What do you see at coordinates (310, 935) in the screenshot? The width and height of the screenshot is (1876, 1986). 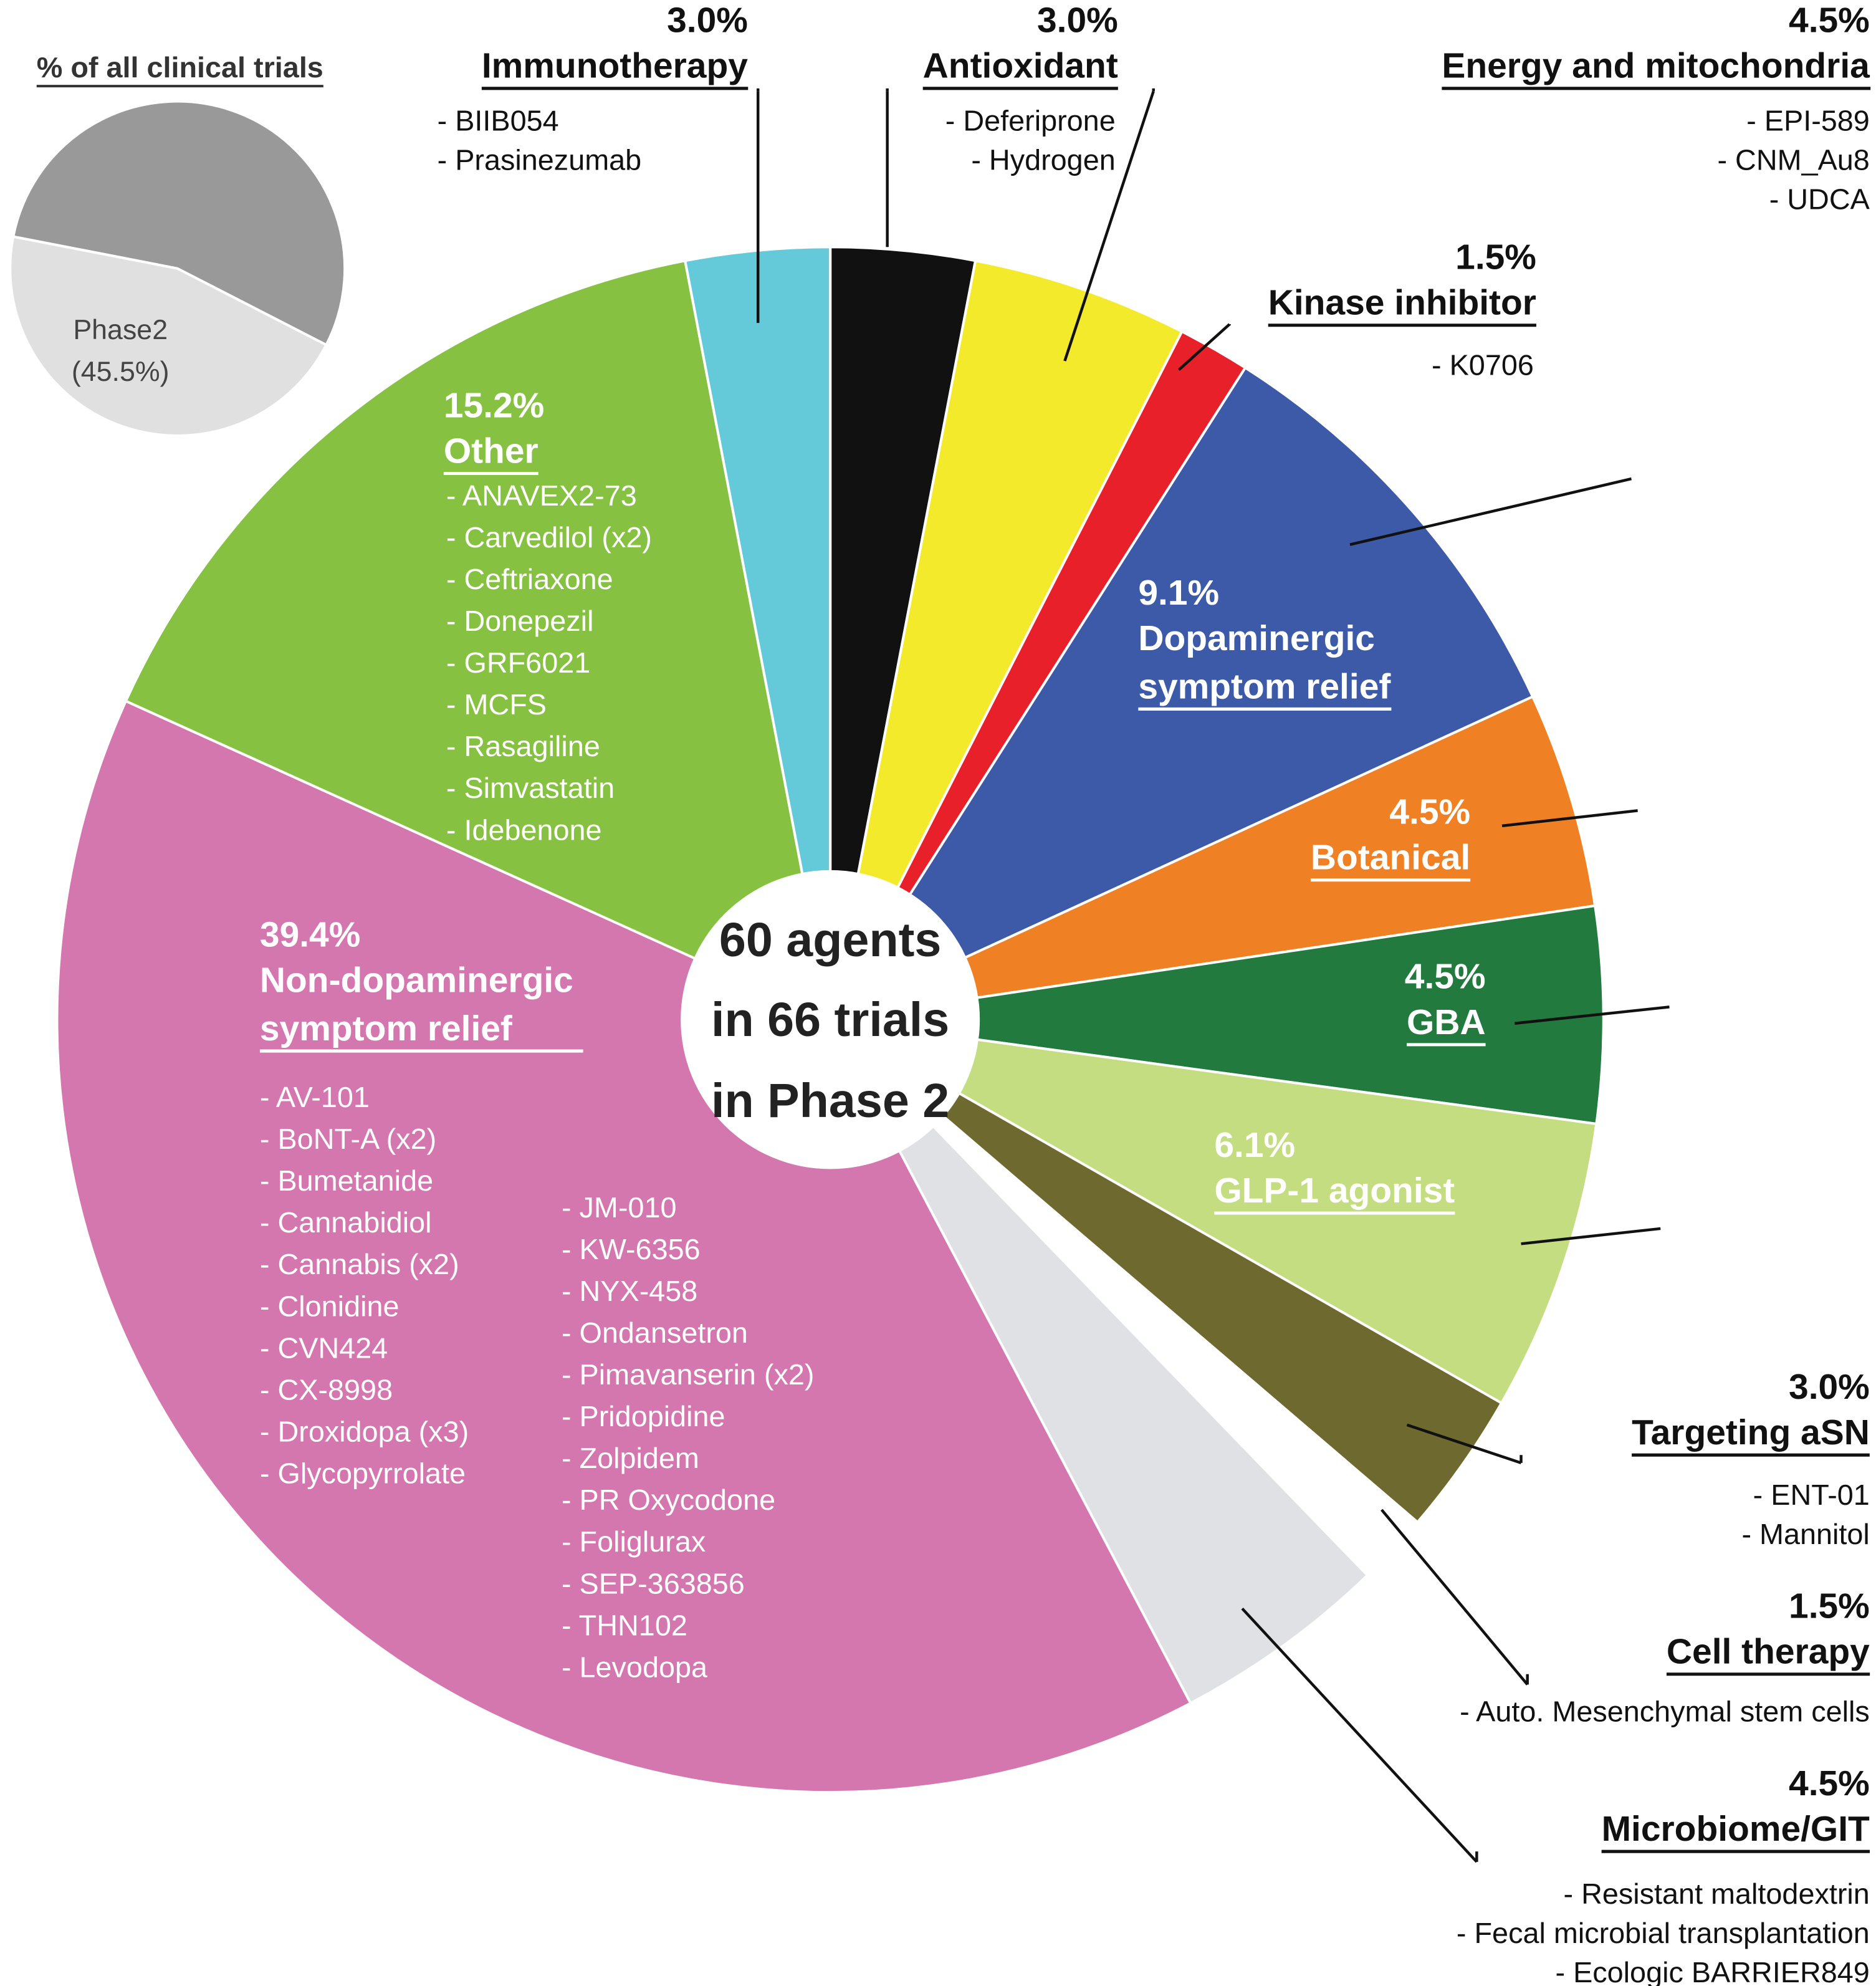 I see `slice-value: 39.4%` at bounding box center [310, 935].